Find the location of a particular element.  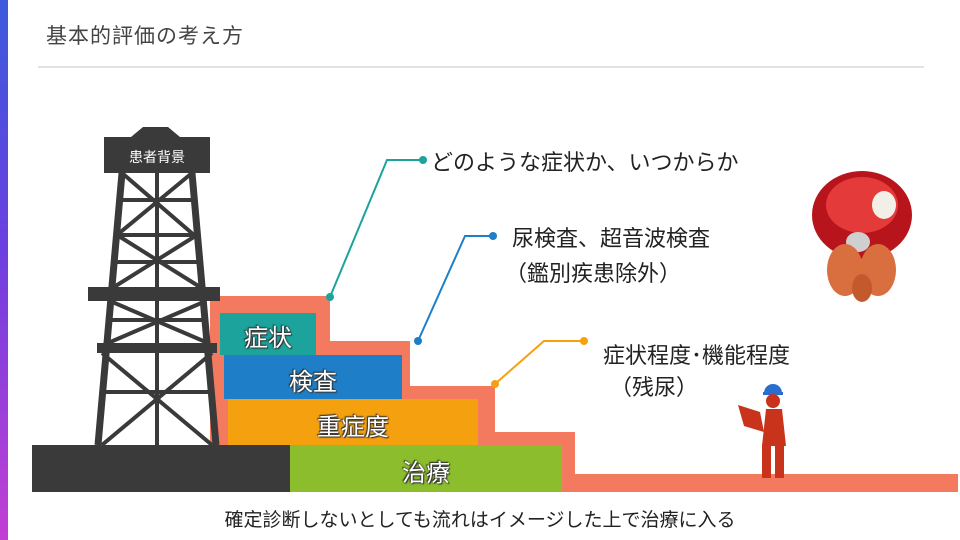

step-label-treatment: 治療 is located at coordinates (426, 473).